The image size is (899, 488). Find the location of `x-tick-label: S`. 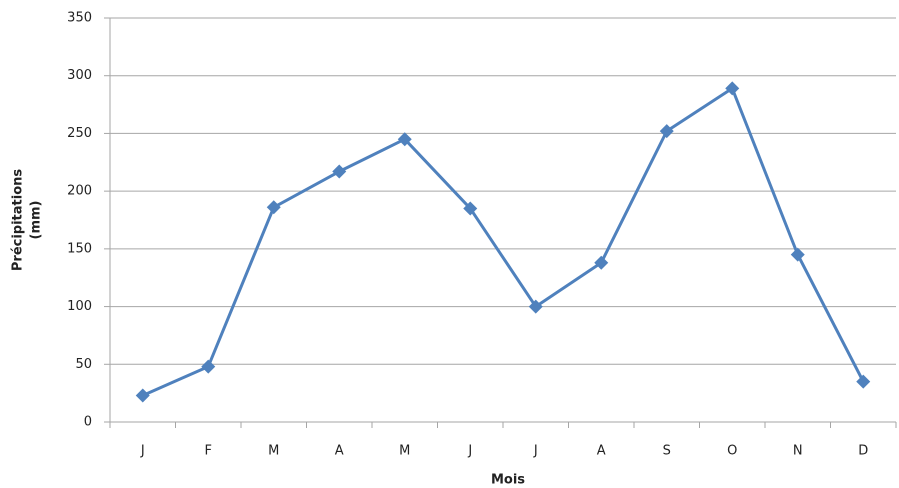

x-tick-label: S is located at coordinates (667, 451).